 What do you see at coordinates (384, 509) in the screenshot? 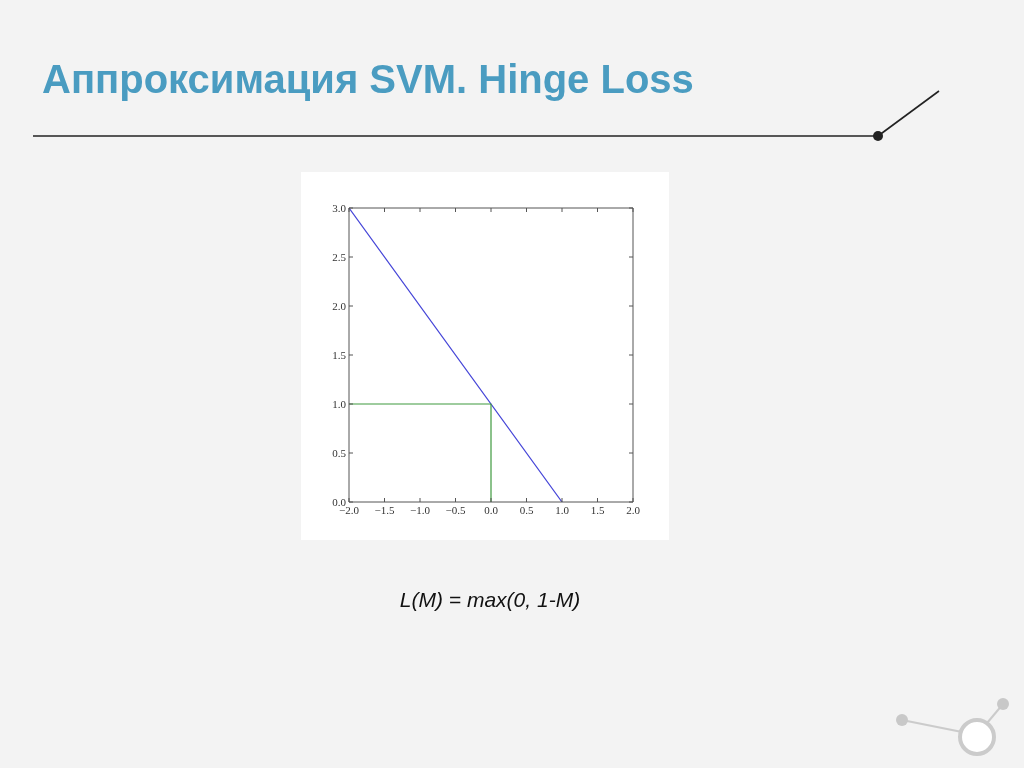
I see `x-tick-label: −1.5` at bounding box center [384, 509].